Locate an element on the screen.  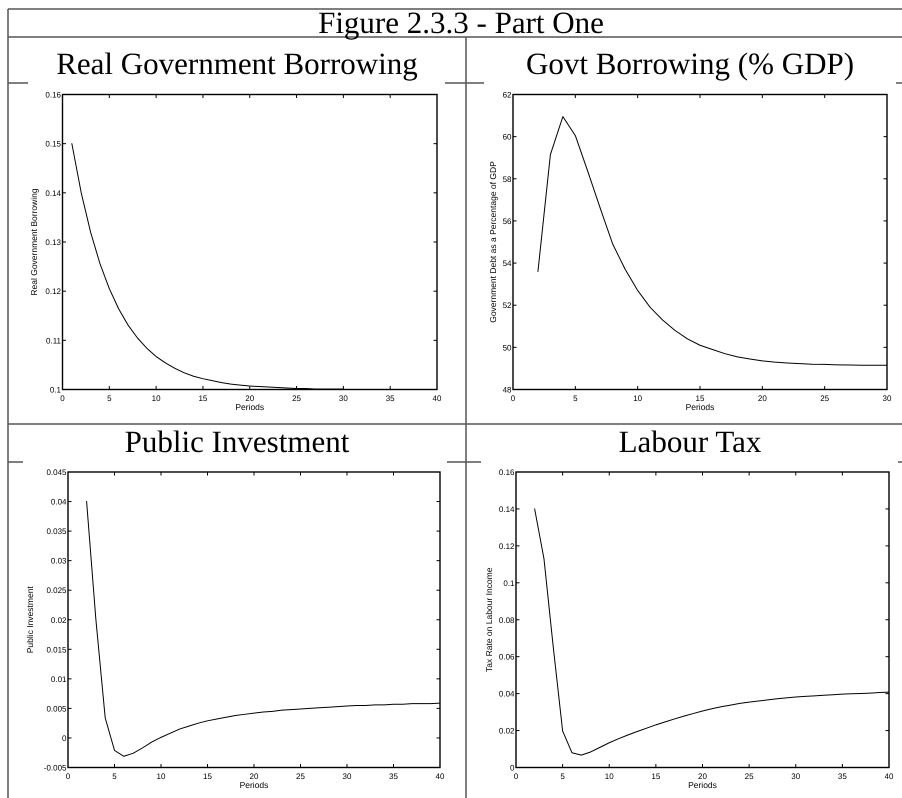
y-axis-title: Public Investment is located at coordinates (29, 620).